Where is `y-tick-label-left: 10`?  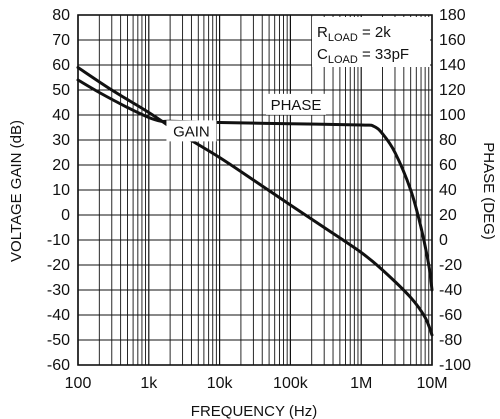 y-tick-label-left: 10 is located at coordinates (61, 190).